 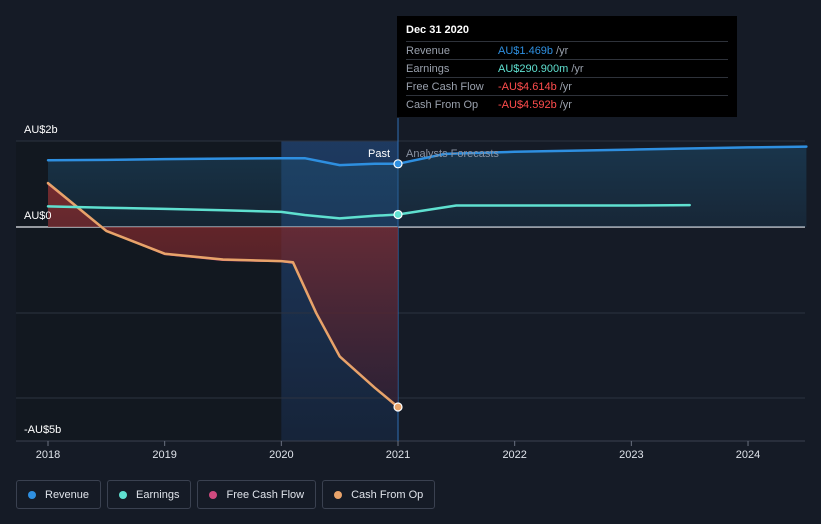 I want to click on revenue-dot-icon, so click(x=32, y=494).